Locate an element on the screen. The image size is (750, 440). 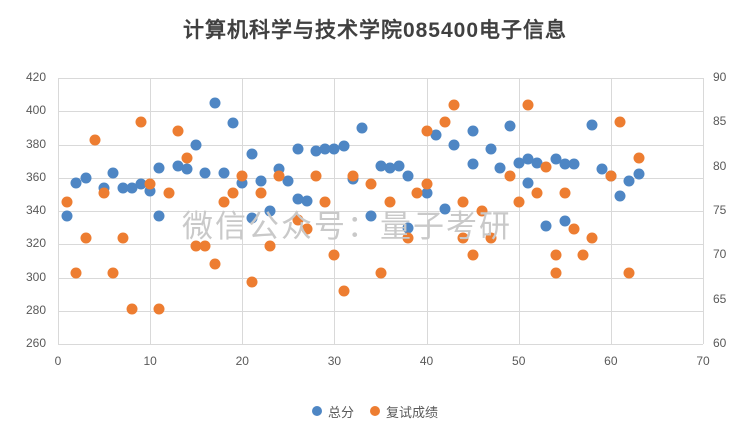
x-tick-label: 10 is located at coordinates (150, 361).